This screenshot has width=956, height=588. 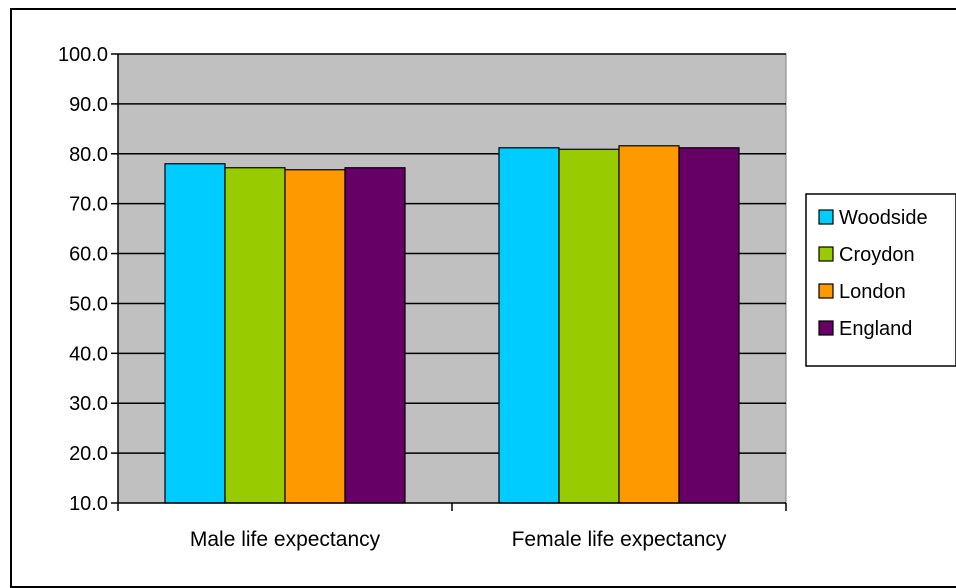 What do you see at coordinates (285, 539) in the screenshot?
I see `x-category-label: Male life expectancy` at bounding box center [285, 539].